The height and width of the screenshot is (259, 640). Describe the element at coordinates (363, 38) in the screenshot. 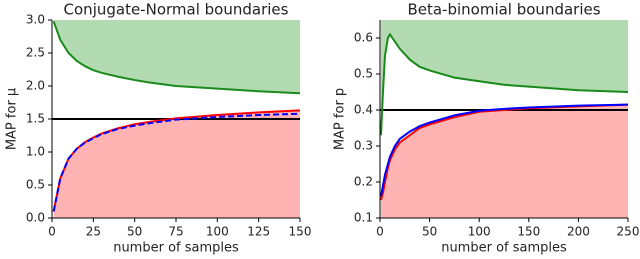

I see `y-tick-label: 0.6` at that location.